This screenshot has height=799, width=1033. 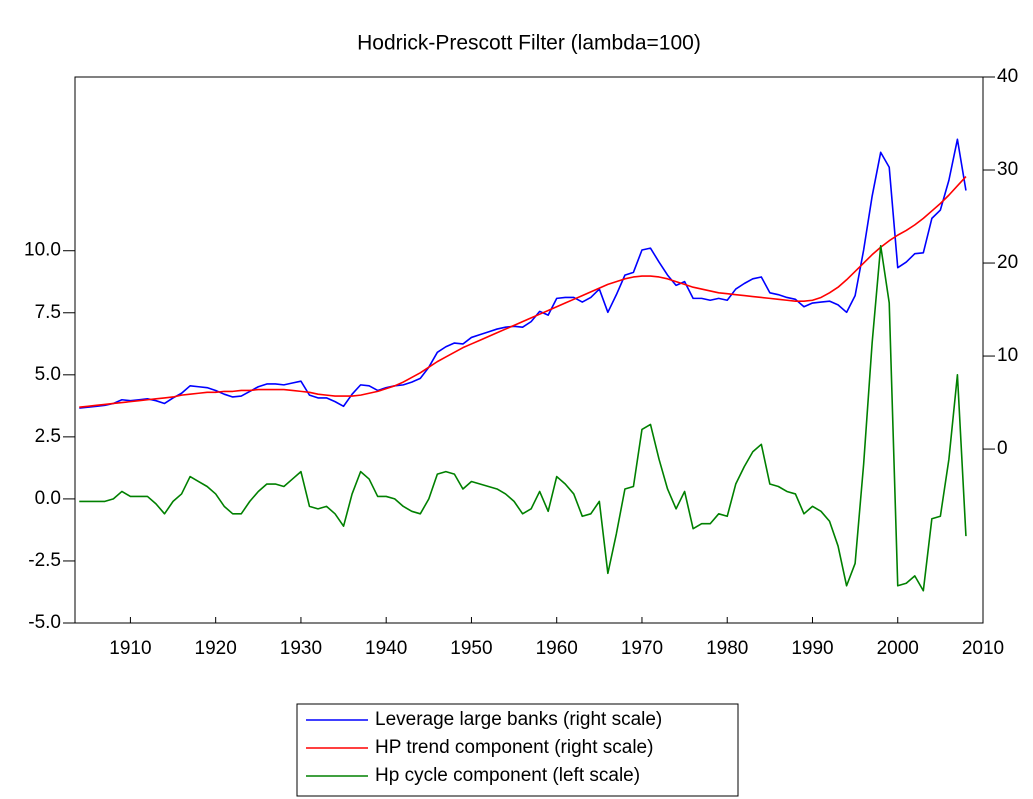 What do you see at coordinates (42, 250) in the screenshot?
I see `y-tick-label: 10.0` at bounding box center [42, 250].